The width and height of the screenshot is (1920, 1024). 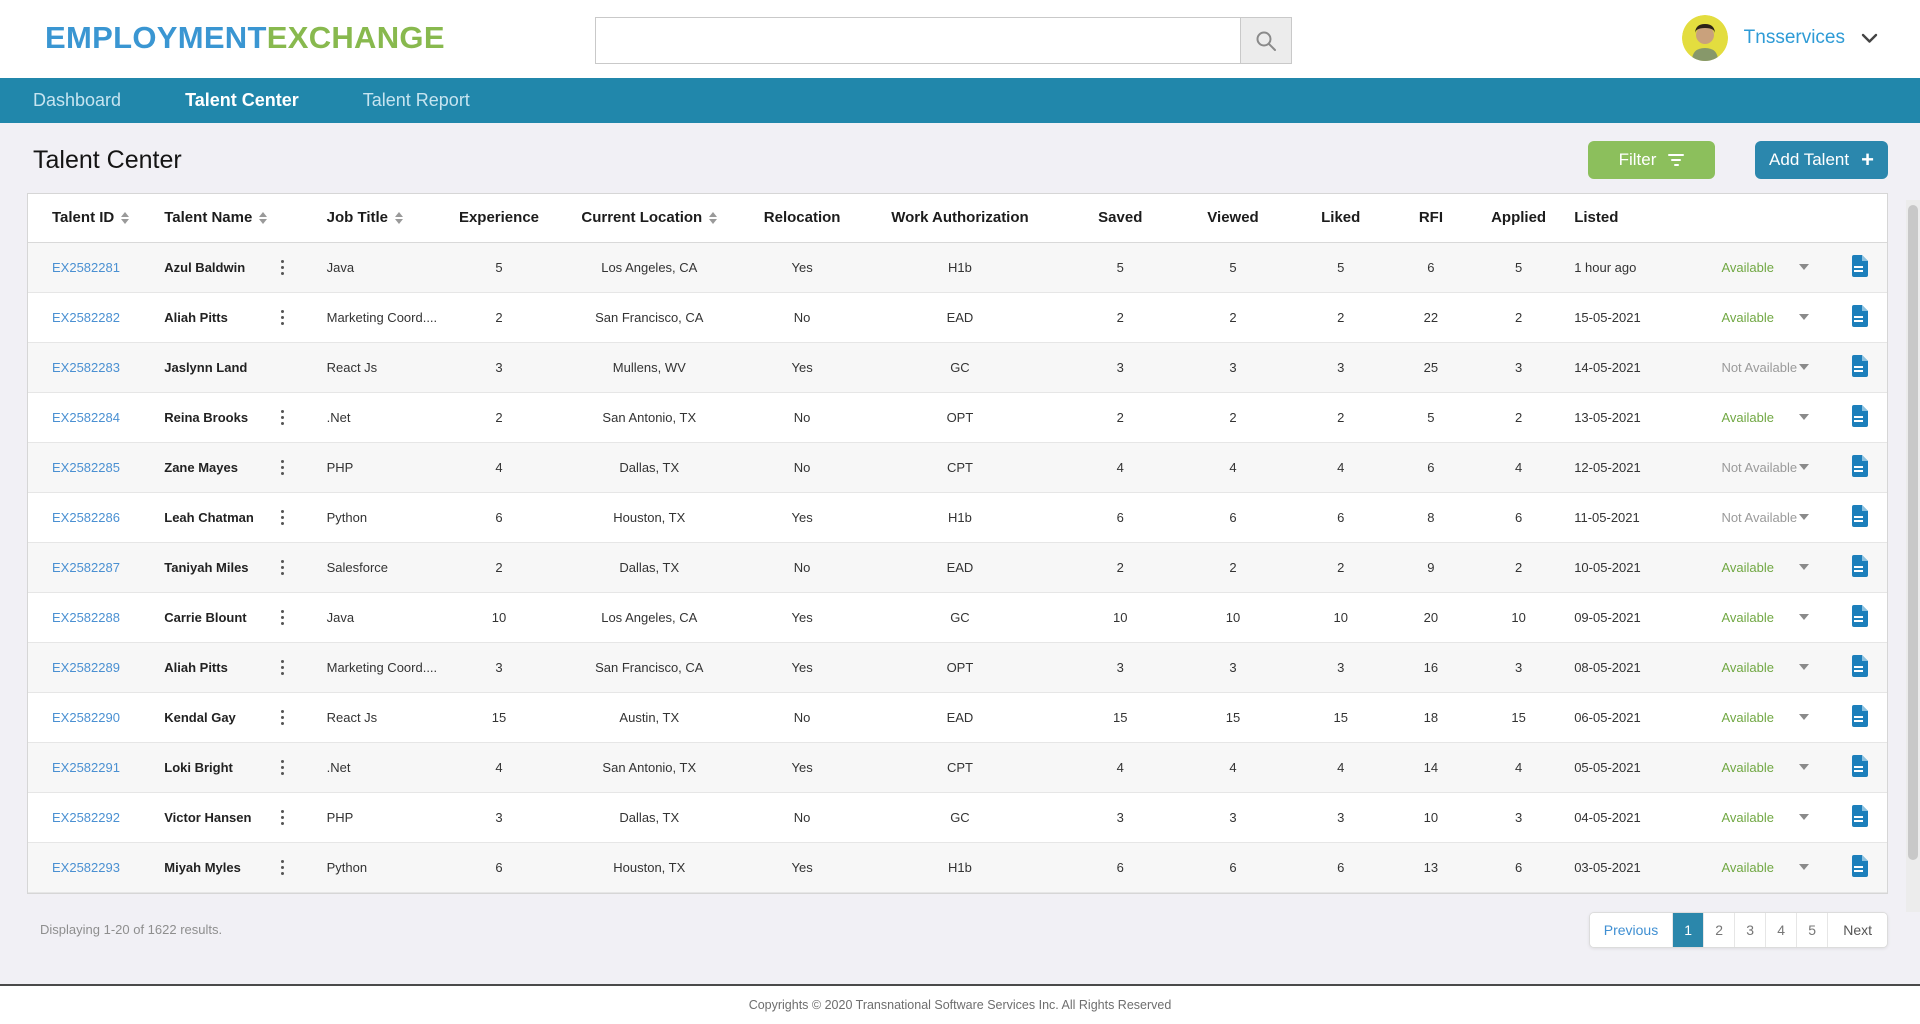 I want to click on talent-id-link: EX2582288, so click(x=86, y=617).